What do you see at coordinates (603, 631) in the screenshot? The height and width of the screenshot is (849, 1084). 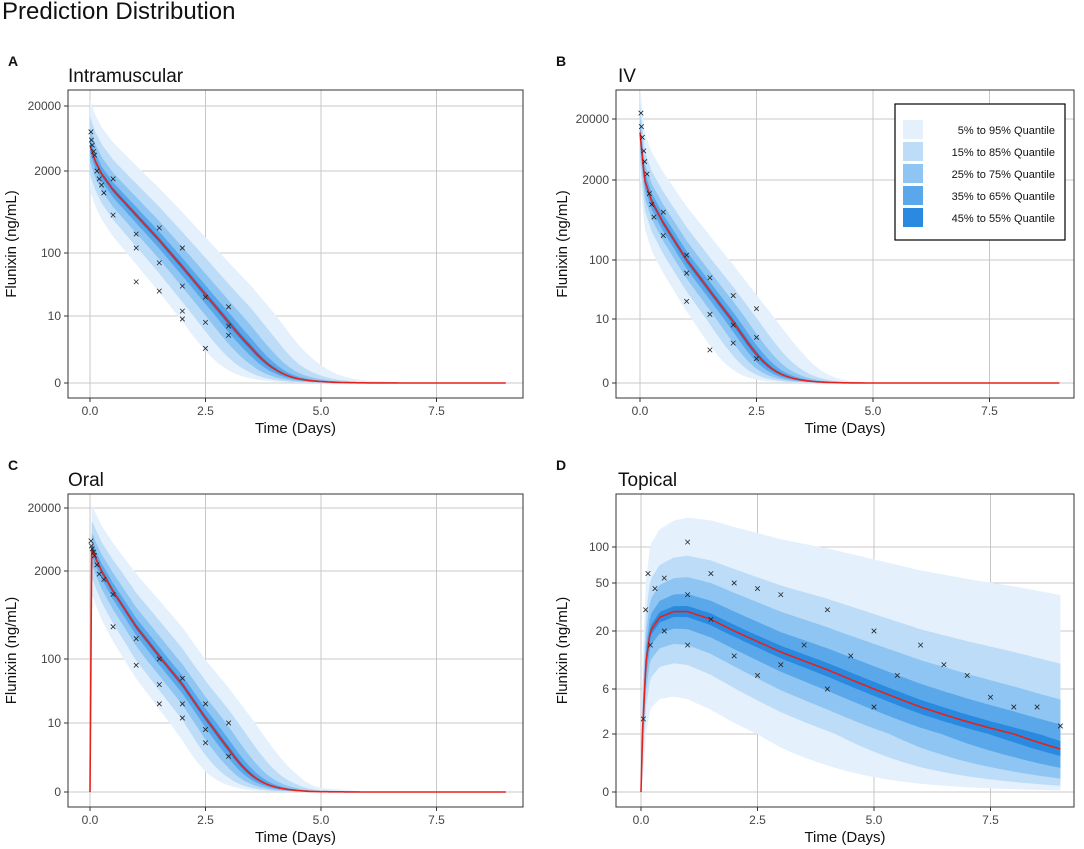 I see `y-tick-label: 20` at bounding box center [603, 631].